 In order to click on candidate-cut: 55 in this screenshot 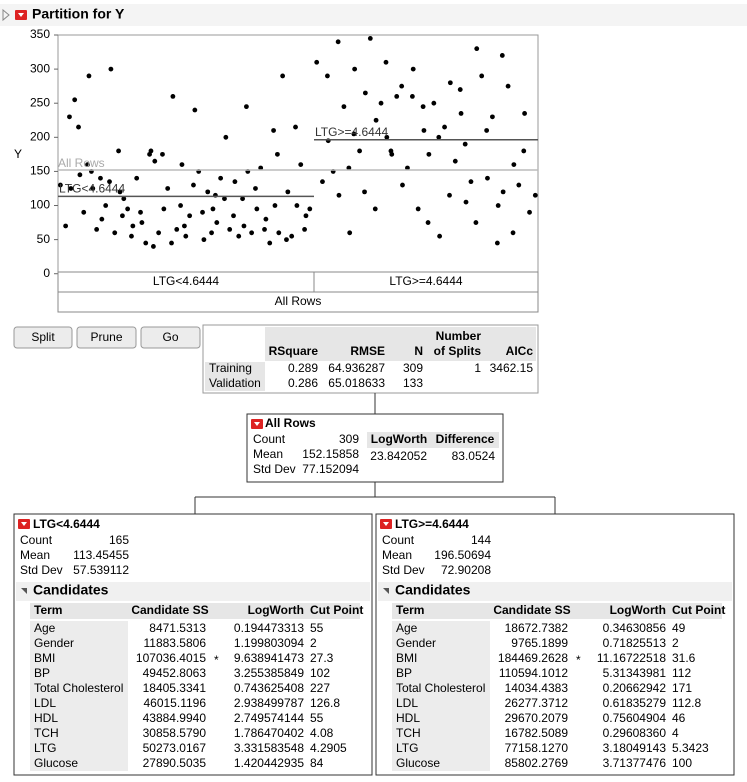, I will do `click(317, 718)`.